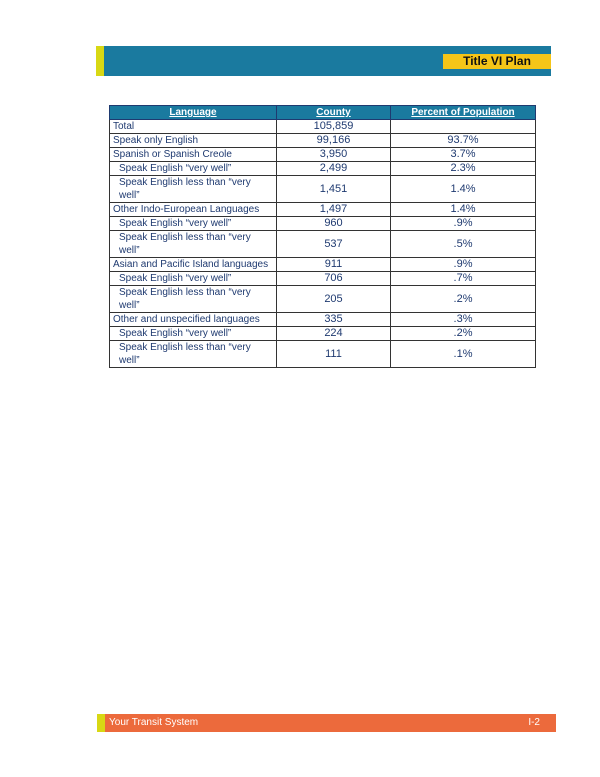 Image resolution: width=600 pixels, height=777 pixels. What do you see at coordinates (101, 723) in the screenshot?
I see `footer-accent-stripe` at bounding box center [101, 723].